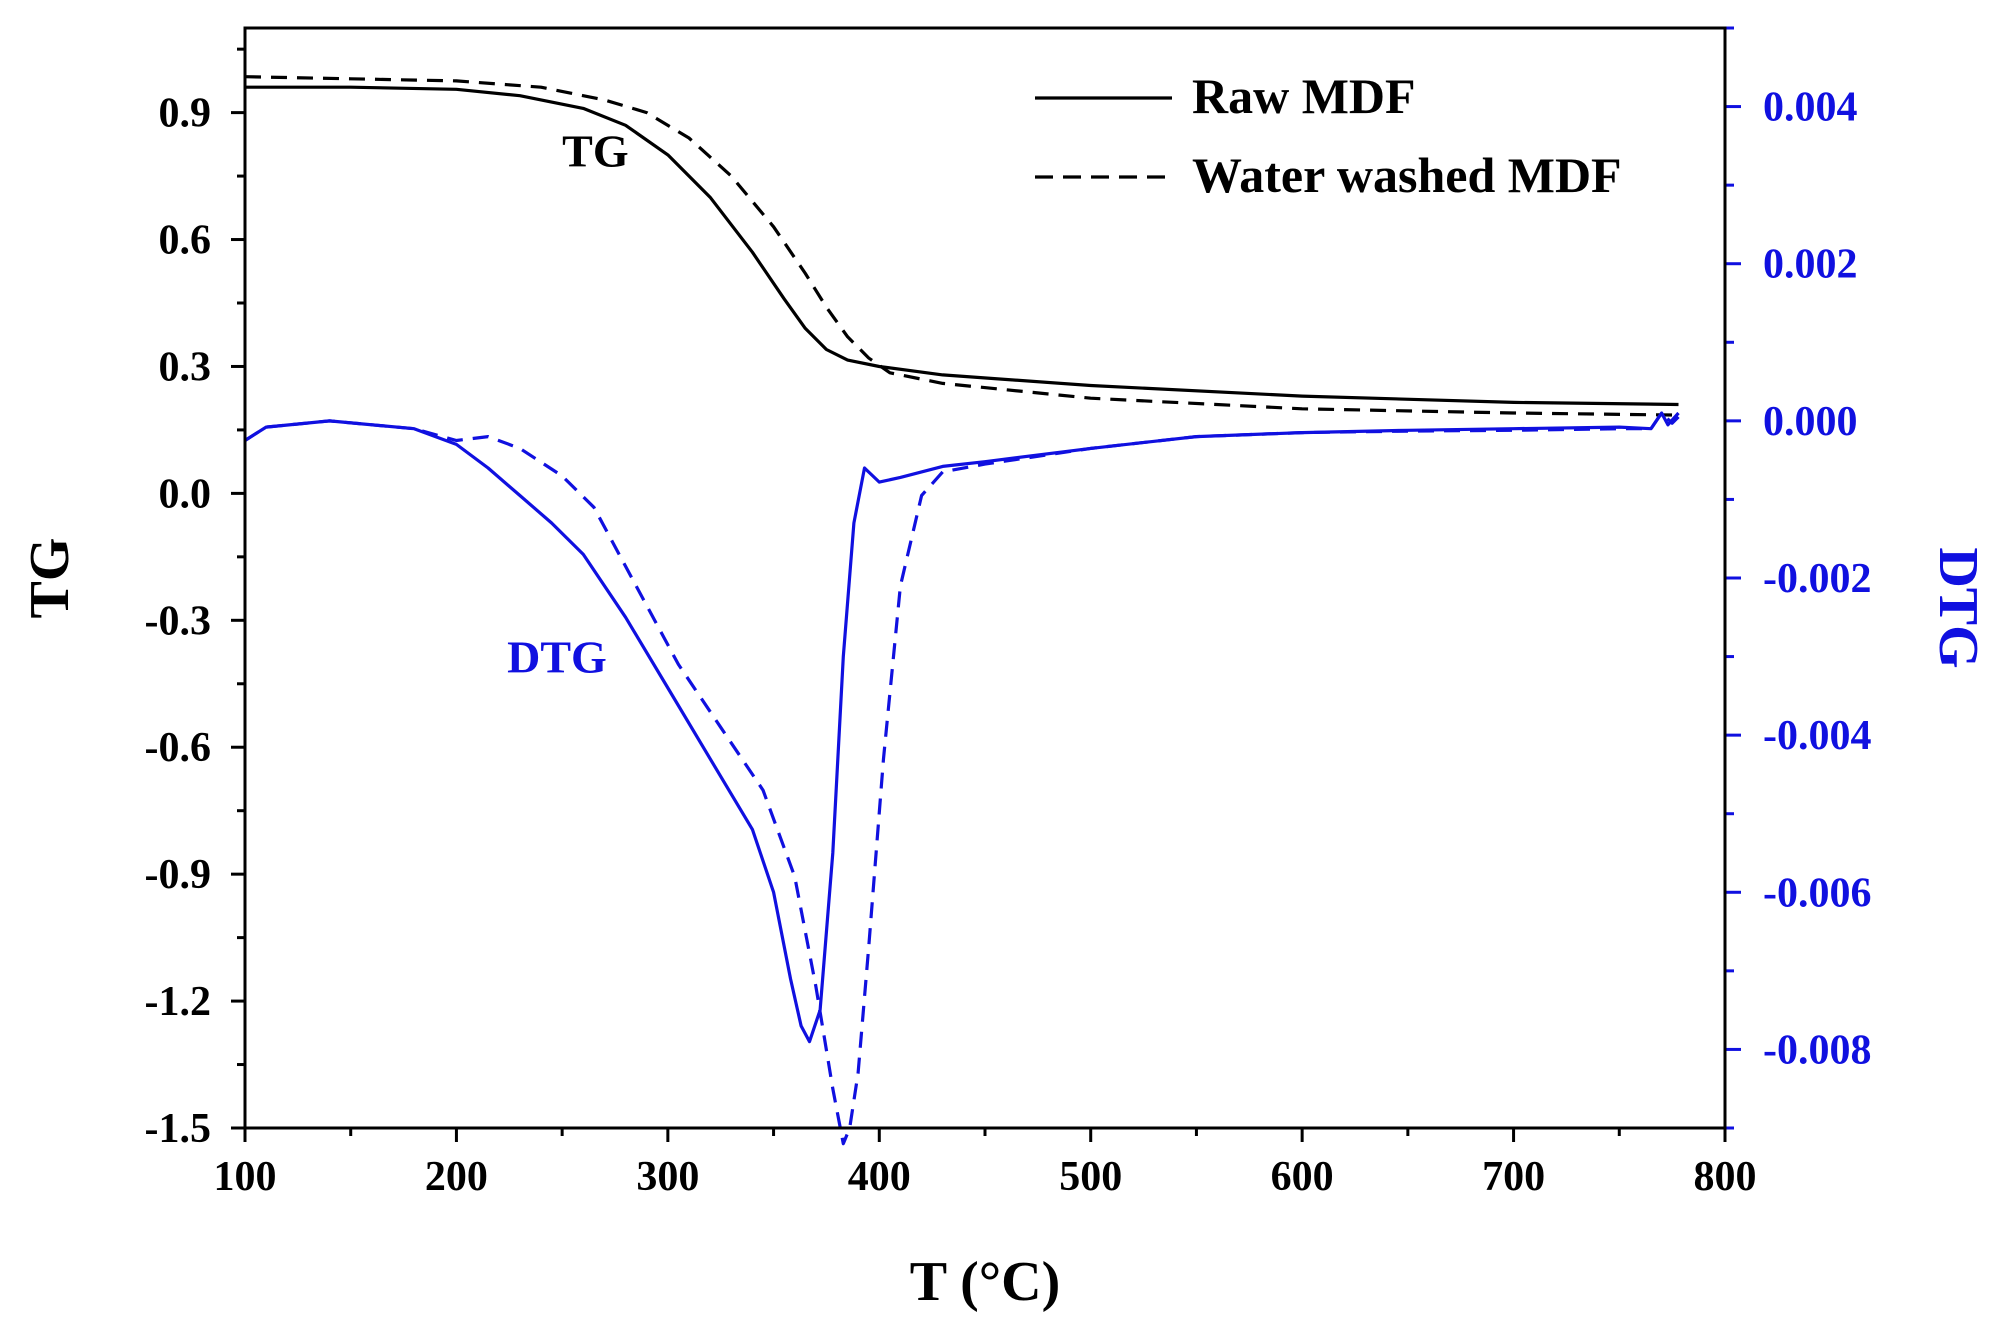  I want to click on legend-label-water-washed-mdf: Water washed MDF, so click(1407, 175).